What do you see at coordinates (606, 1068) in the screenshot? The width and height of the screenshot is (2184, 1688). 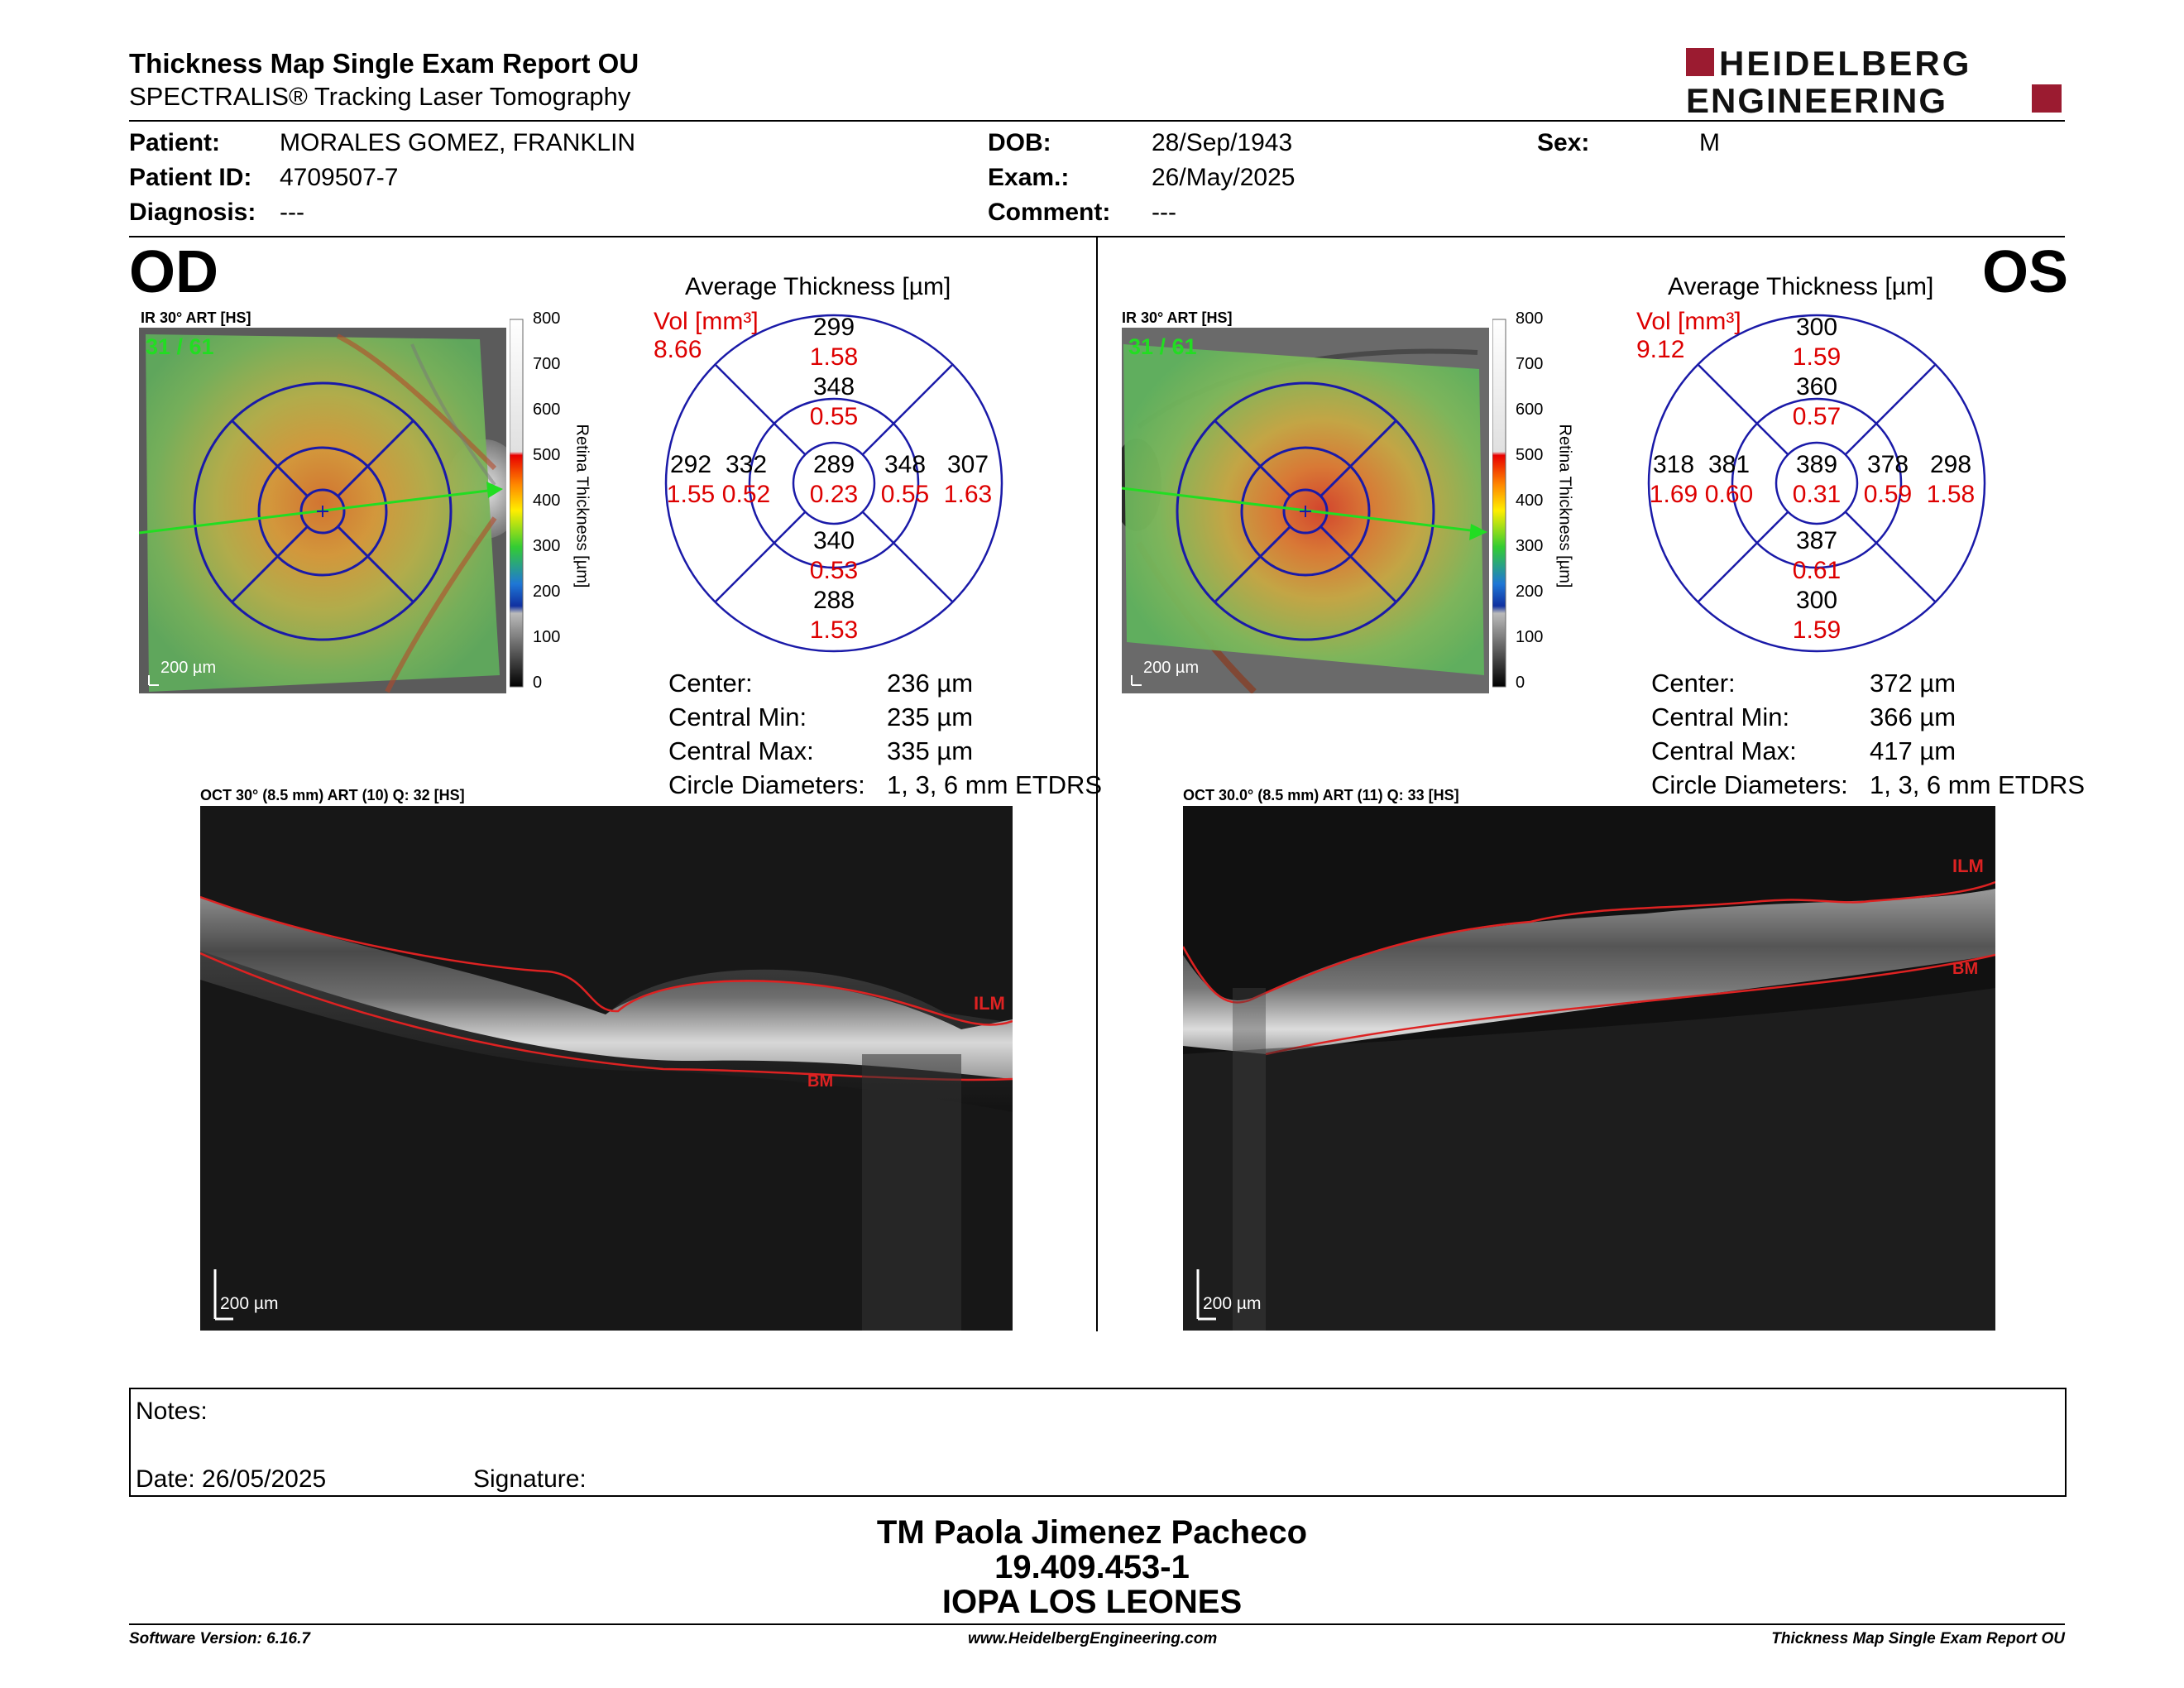 I see `od-oct-bscan: ILM BM 200 µm` at bounding box center [606, 1068].